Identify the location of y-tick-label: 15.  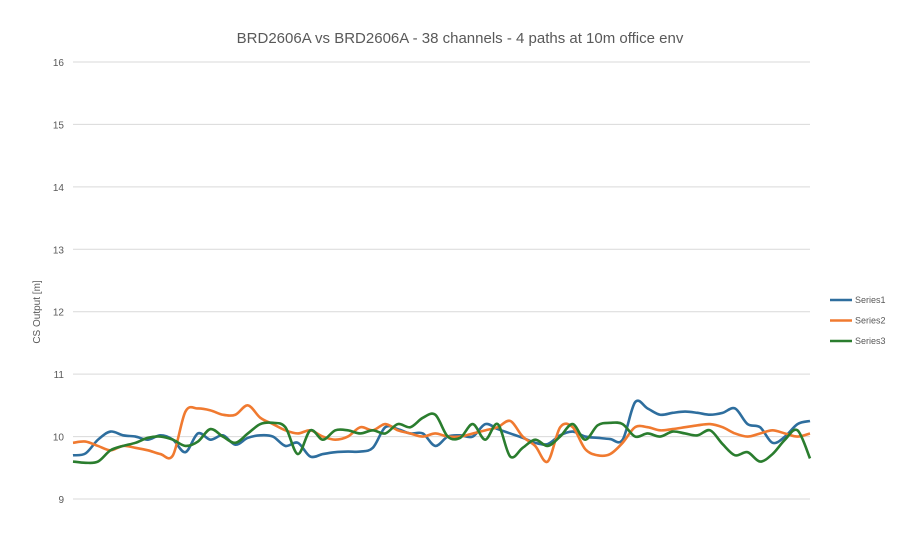
(59, 125).